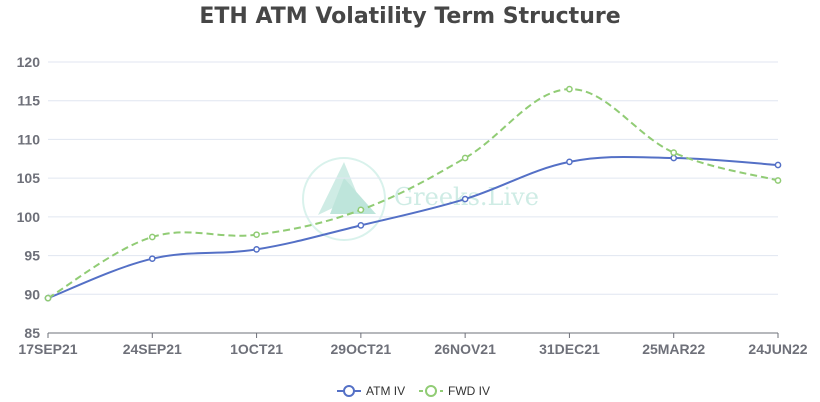 The image size is (820, 402). What do you see at coordinates (32, 294) in the screenshot?
I see `y-tick-label: 90` at bounding box center [32, 294].